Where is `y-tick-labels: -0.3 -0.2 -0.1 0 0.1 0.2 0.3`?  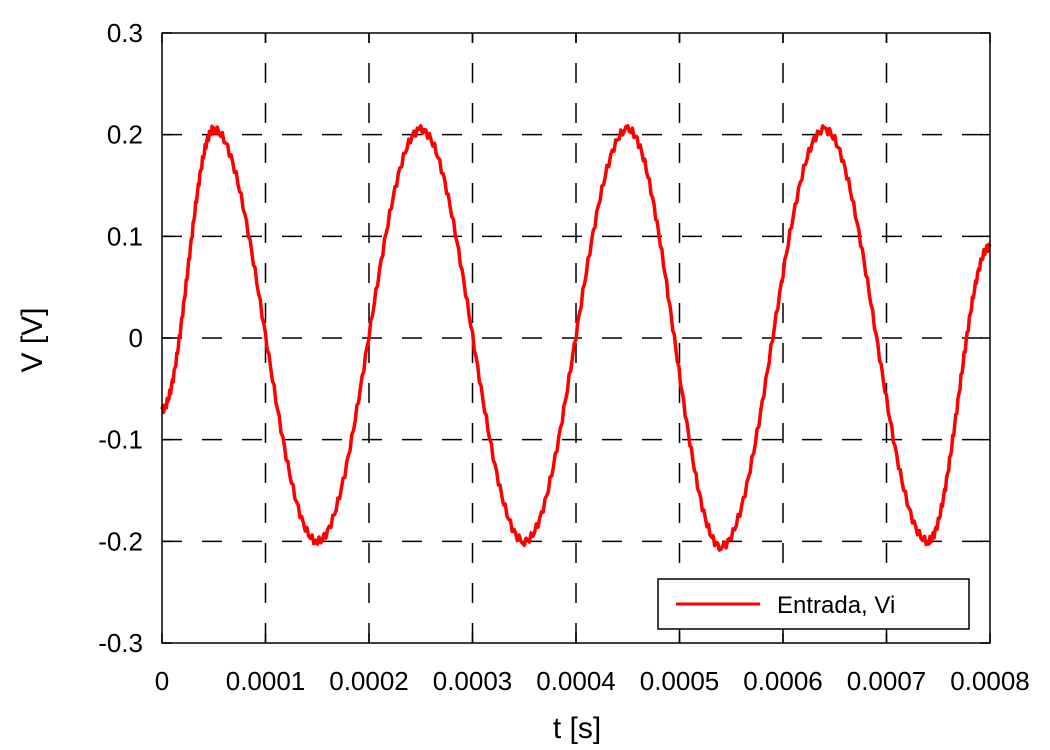 y-tick-labels: -0.3 -0.2 -0.1 0 0.1 0.2 0.3 is located at coordinates (120, 338).